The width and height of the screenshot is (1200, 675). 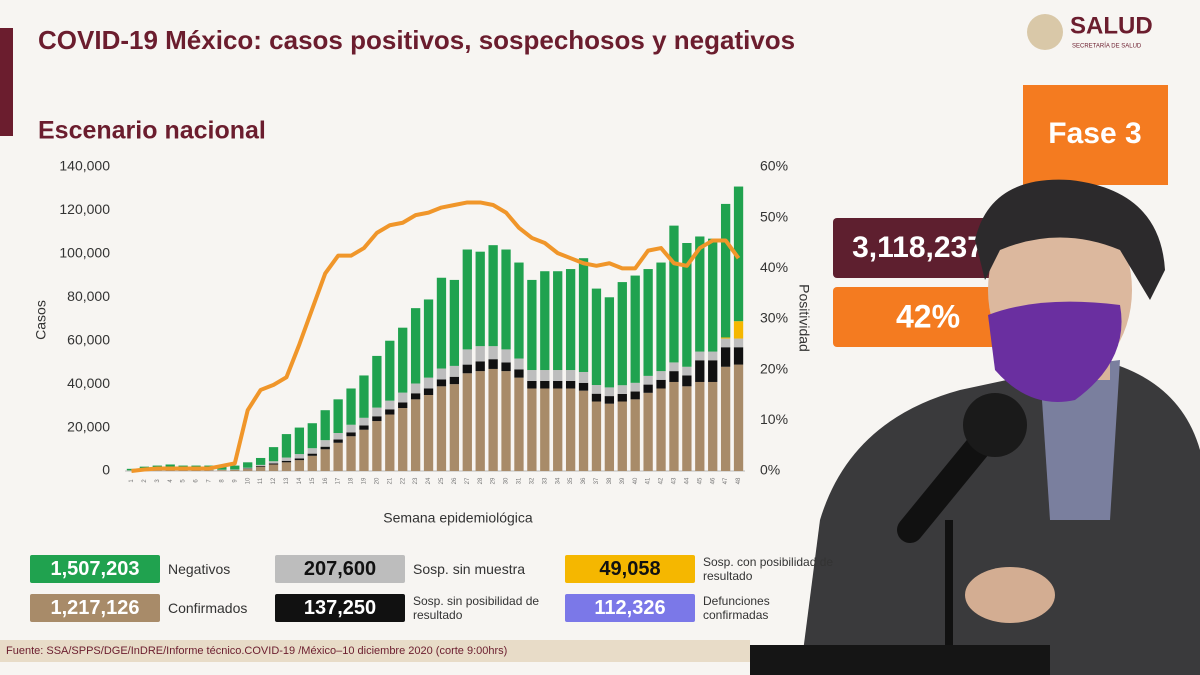 I want to click on source-strip, so click(x=375, y=651).